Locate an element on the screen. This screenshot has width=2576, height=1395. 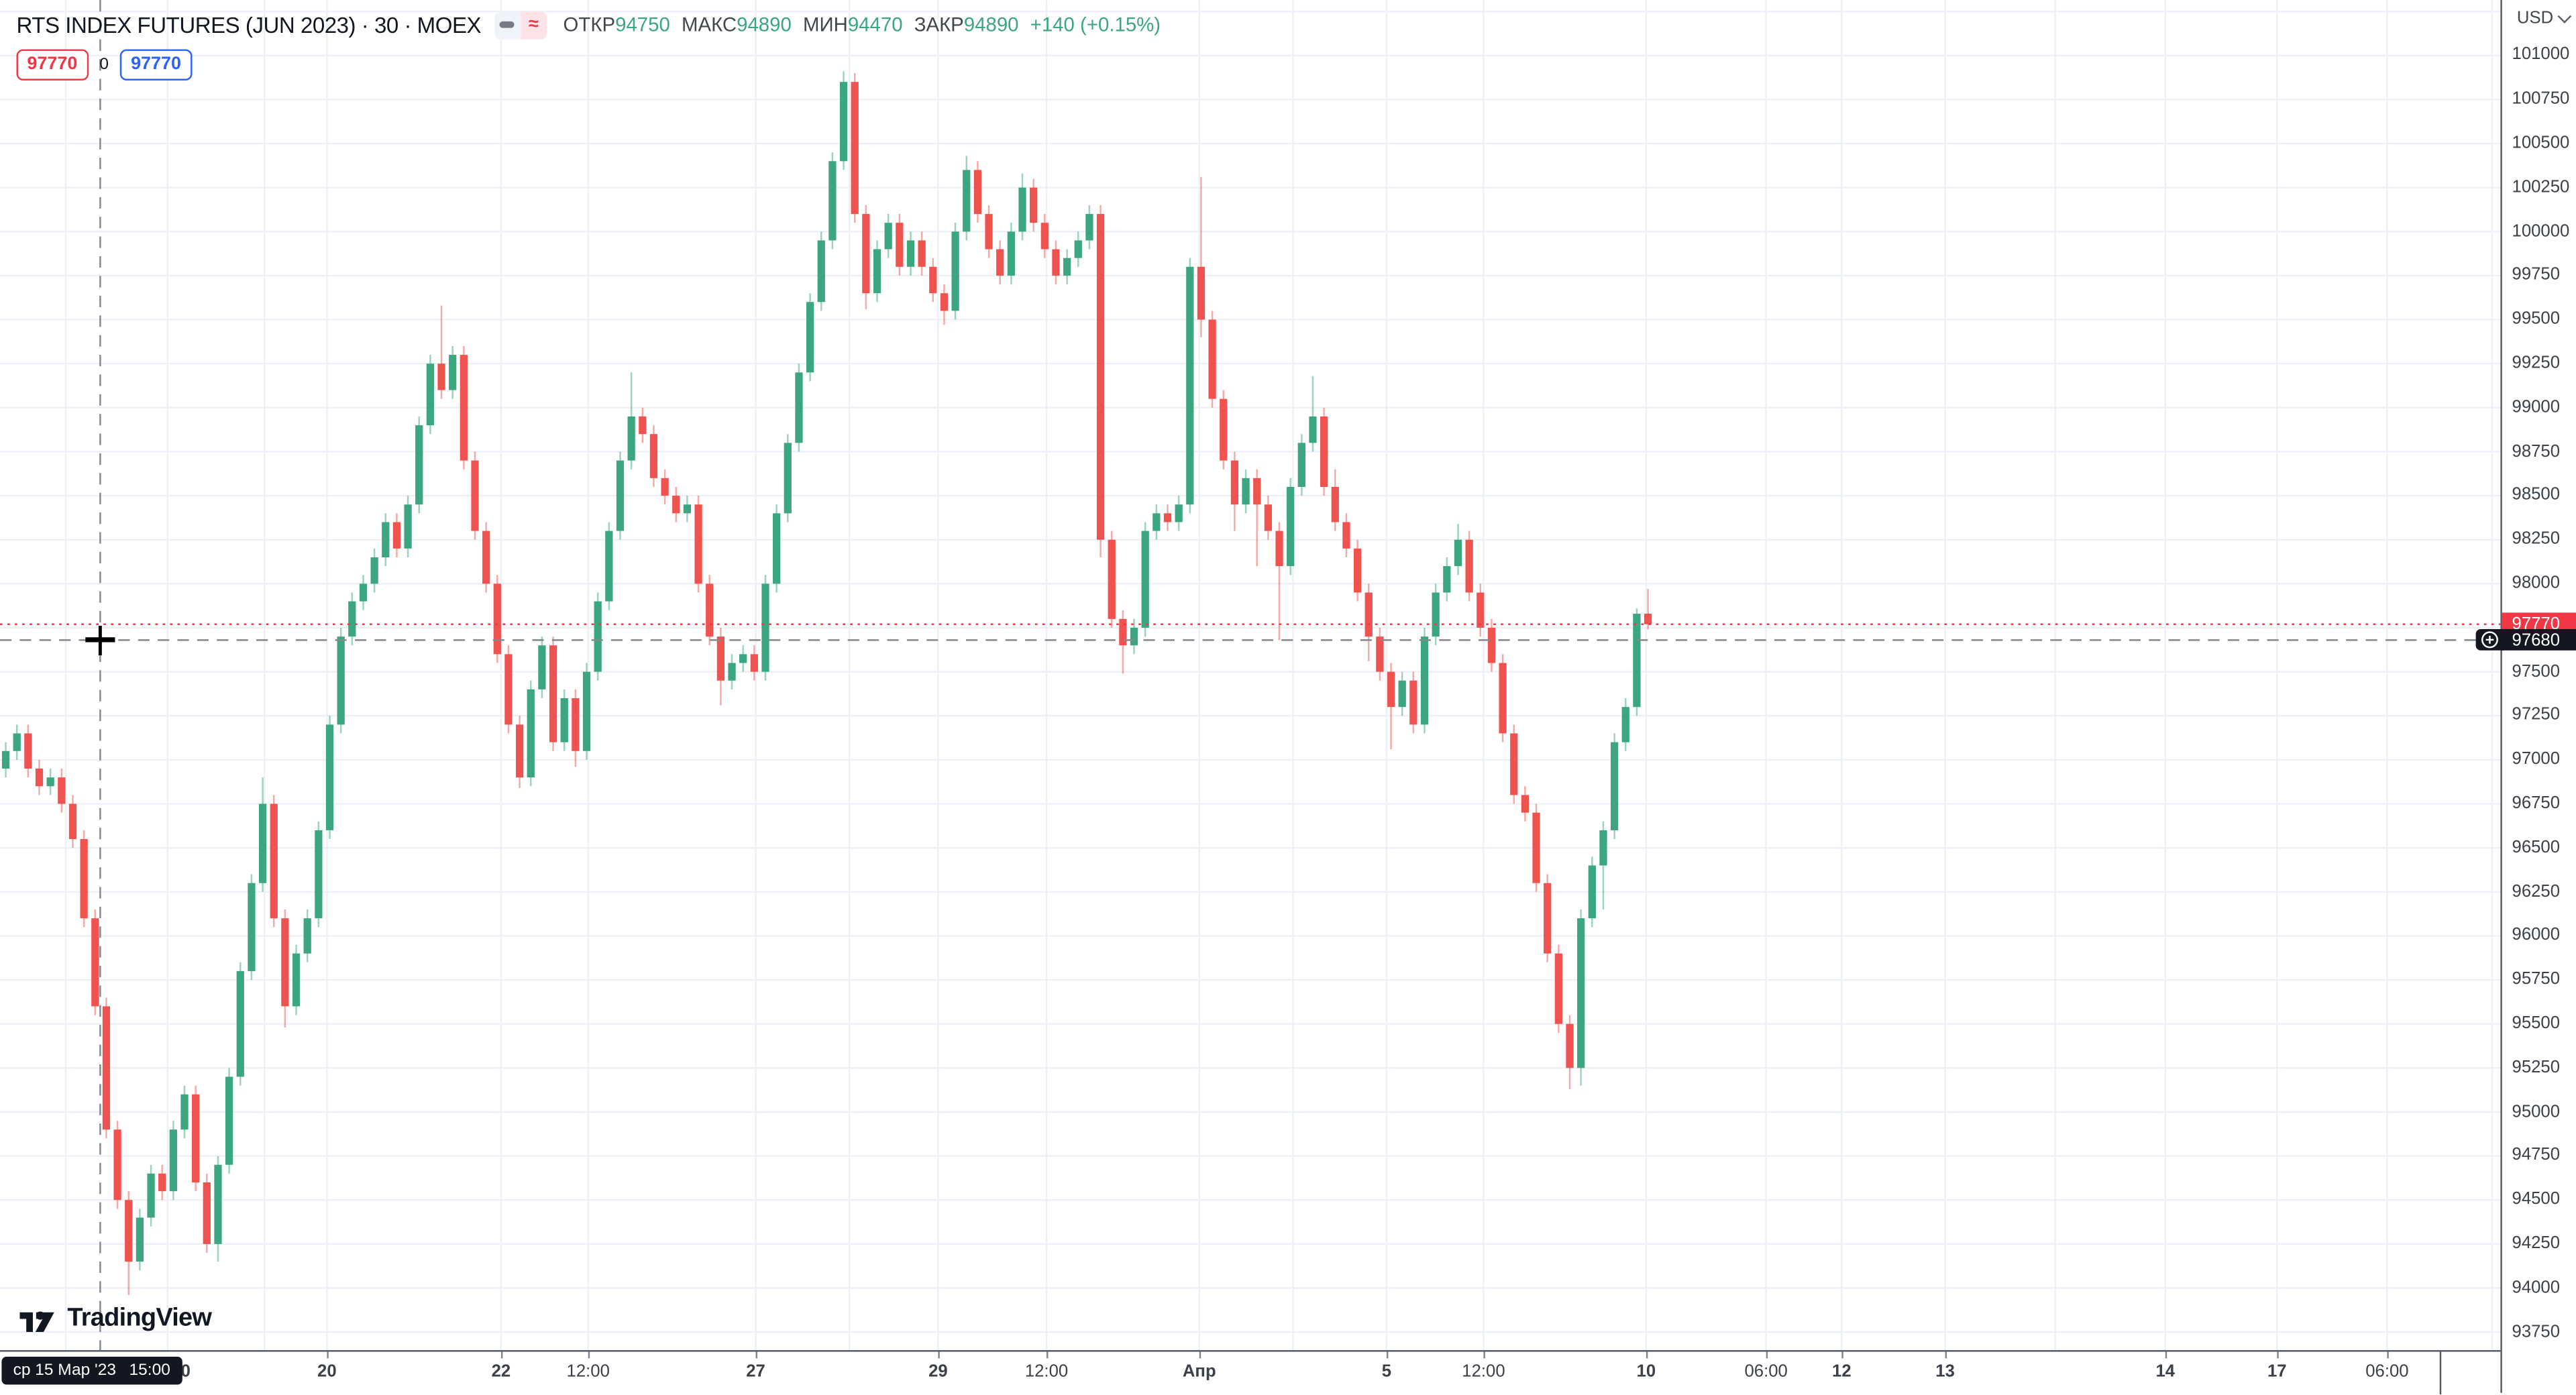
crosshair-date: ср 15 Мар '23 is located at coordinates (64, 1370).